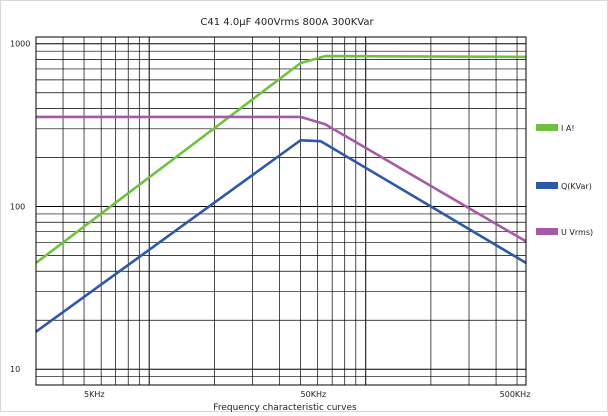 Image resolution: width=608 pixels, height=416 pixels. I want to click on legend: I A! Q(KVar) U Vrms), so click(564, 180).